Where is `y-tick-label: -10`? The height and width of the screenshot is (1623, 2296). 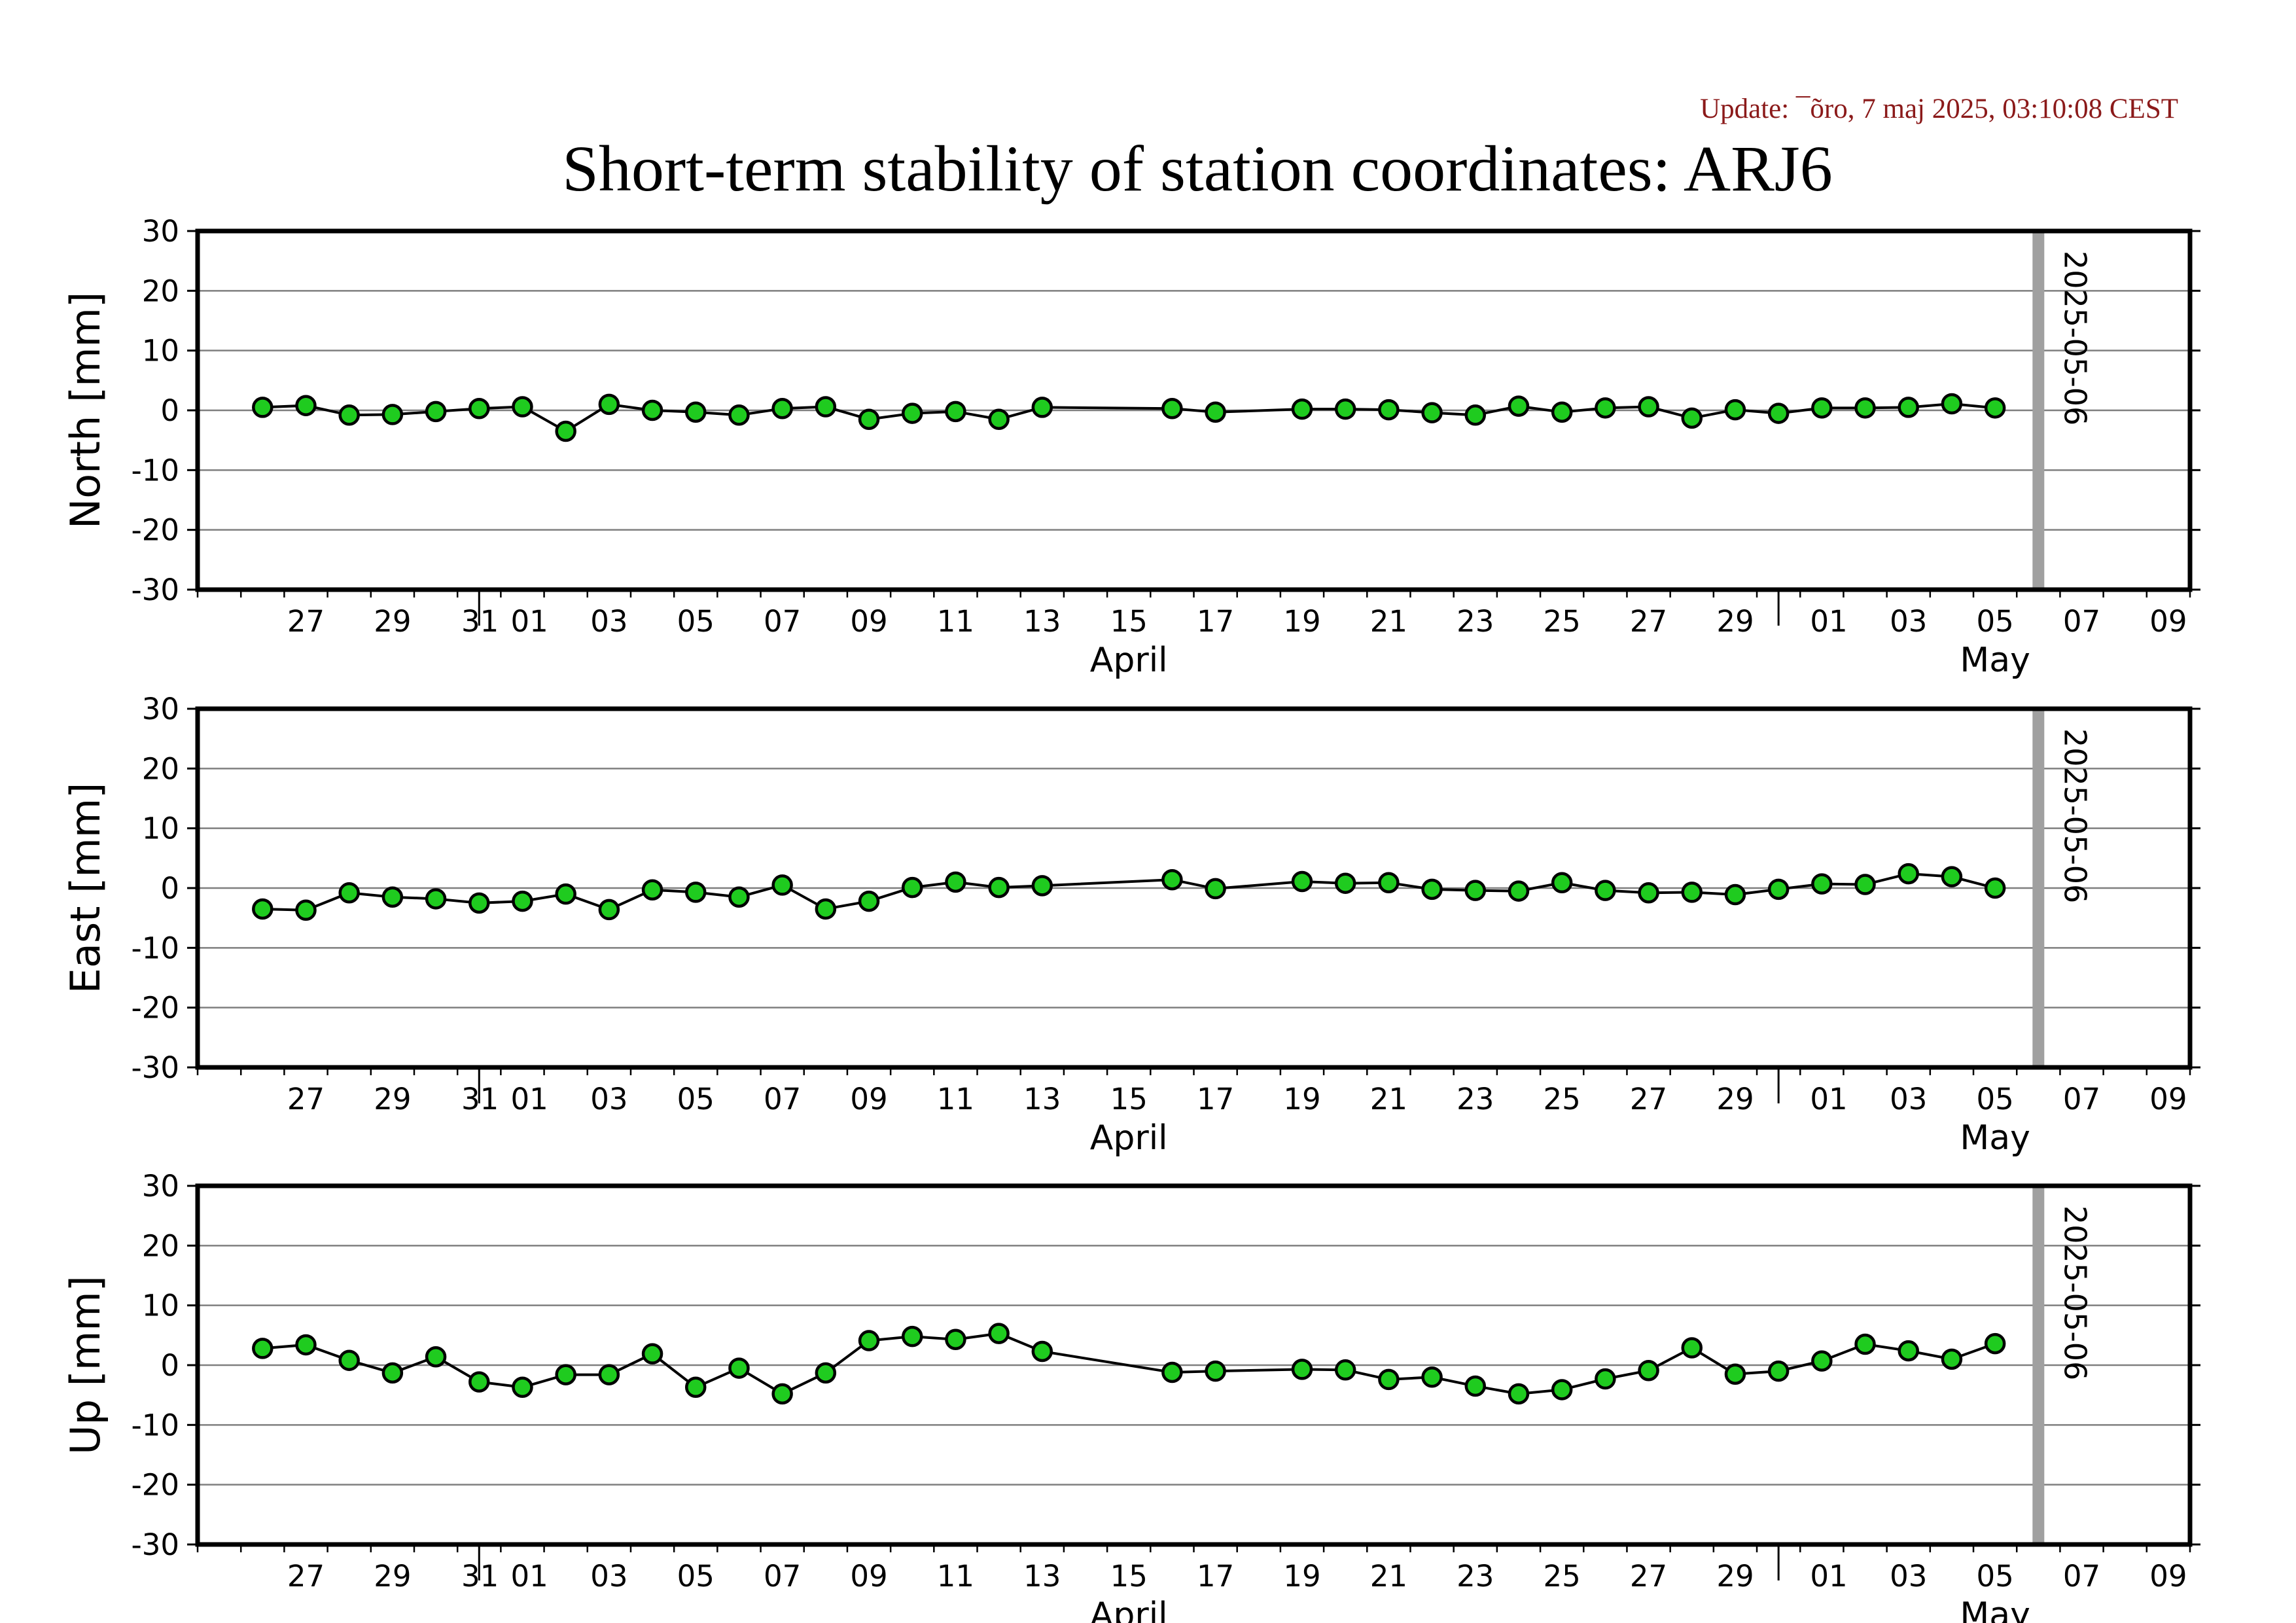 y-tick-label: -10 is located at coordinates (156, 470).